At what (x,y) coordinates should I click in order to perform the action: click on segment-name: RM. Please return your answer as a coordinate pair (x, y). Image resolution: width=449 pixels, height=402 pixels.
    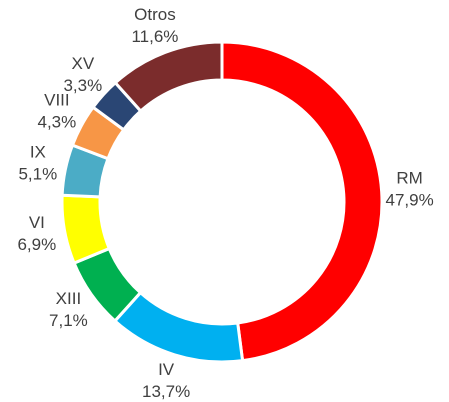
    Looking at the image, I should click on (409, 177).